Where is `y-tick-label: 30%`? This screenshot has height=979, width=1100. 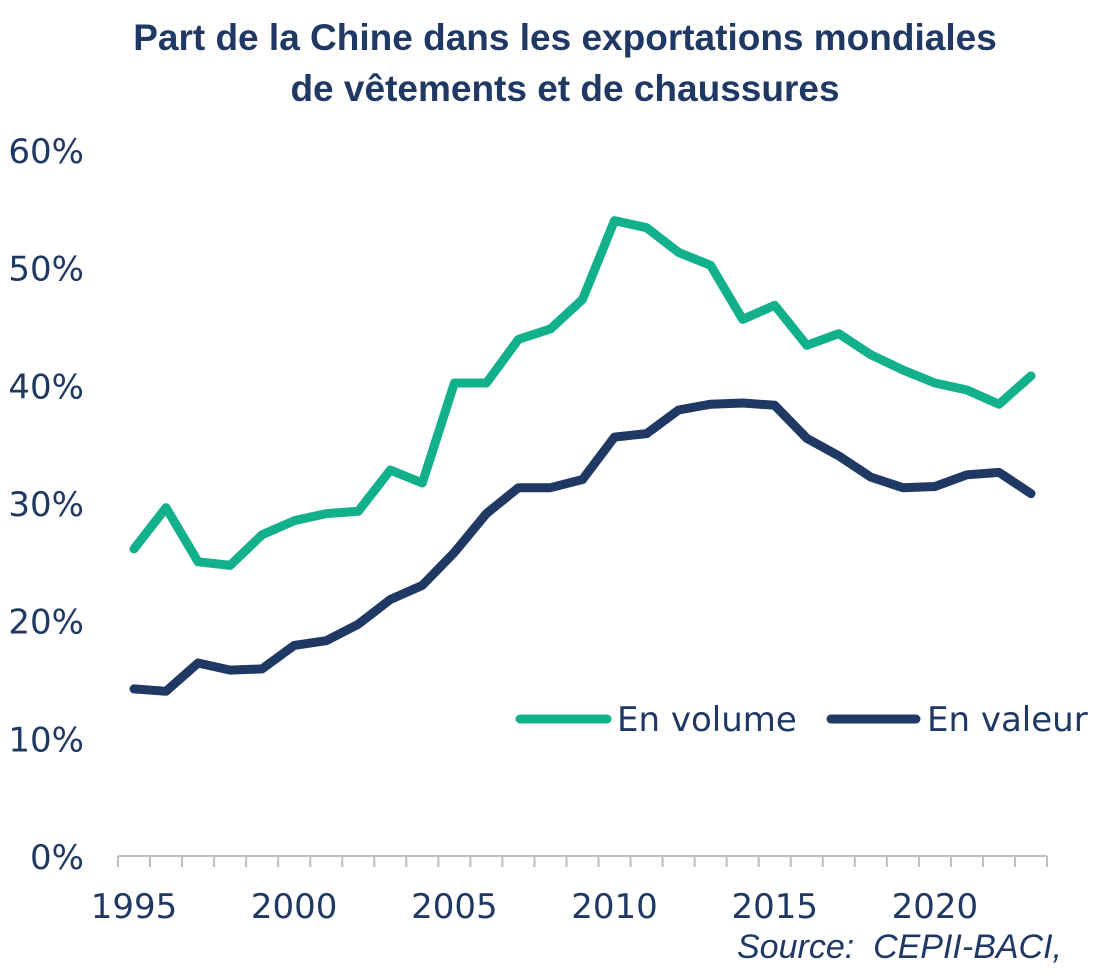 y-tick-label: 30% is located at coordinates (46, 505).